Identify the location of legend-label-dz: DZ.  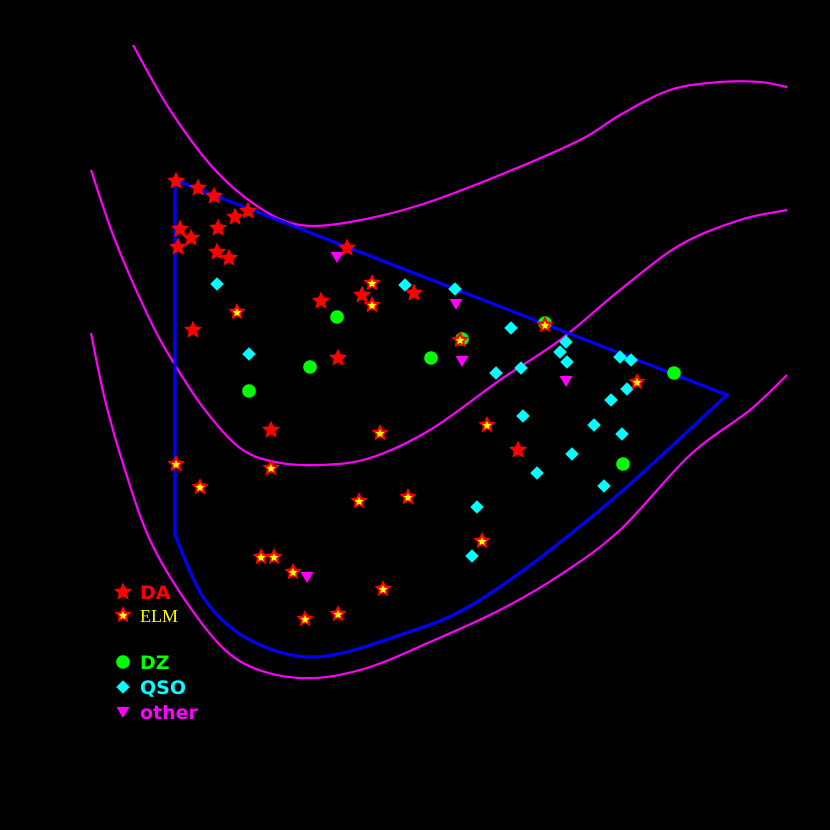
(155, 663).